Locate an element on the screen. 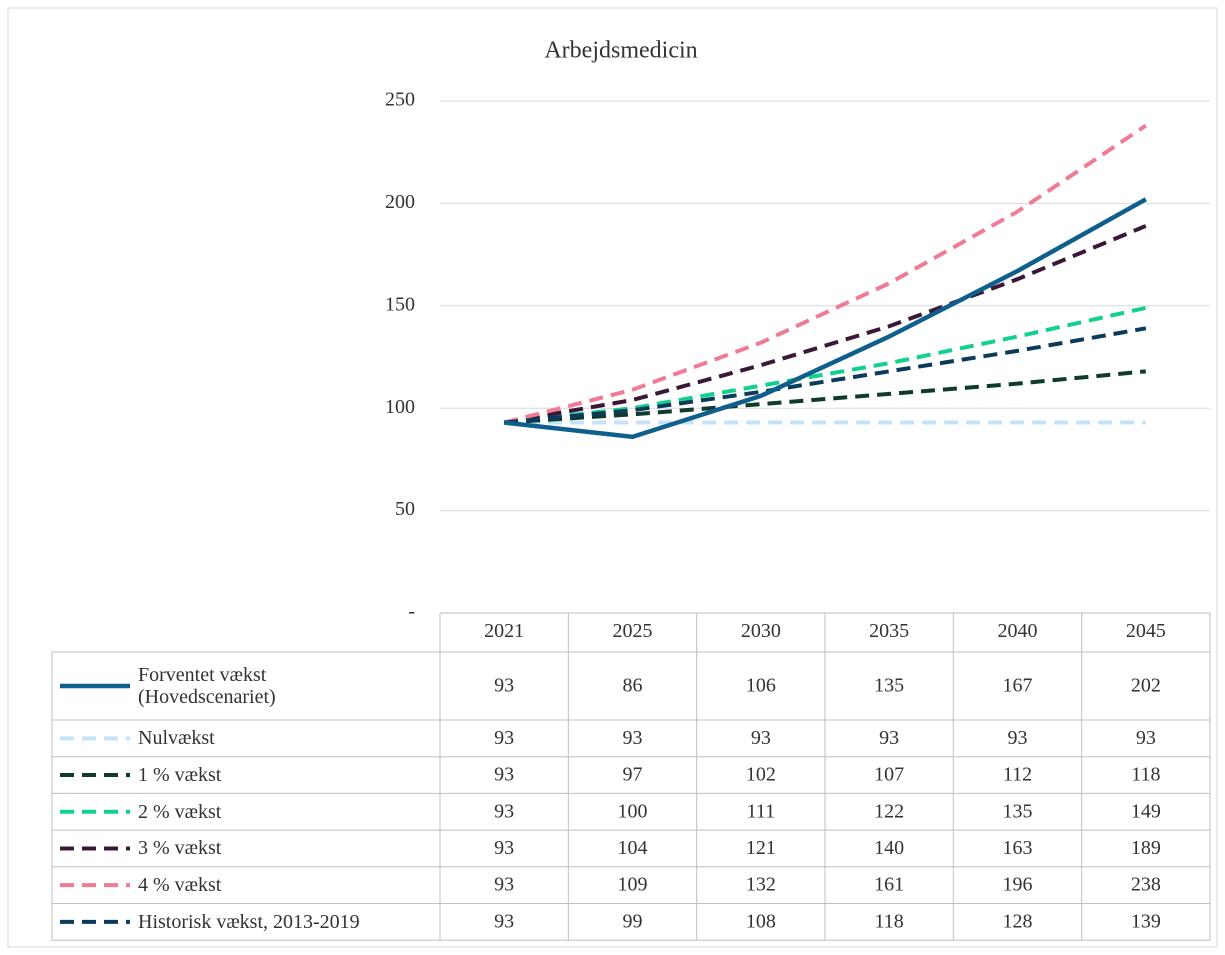 This screenshot has width=1225, height=955. legend-label-box: Historisk vækst, 2013-2019 is located at coordinates (249, 921).